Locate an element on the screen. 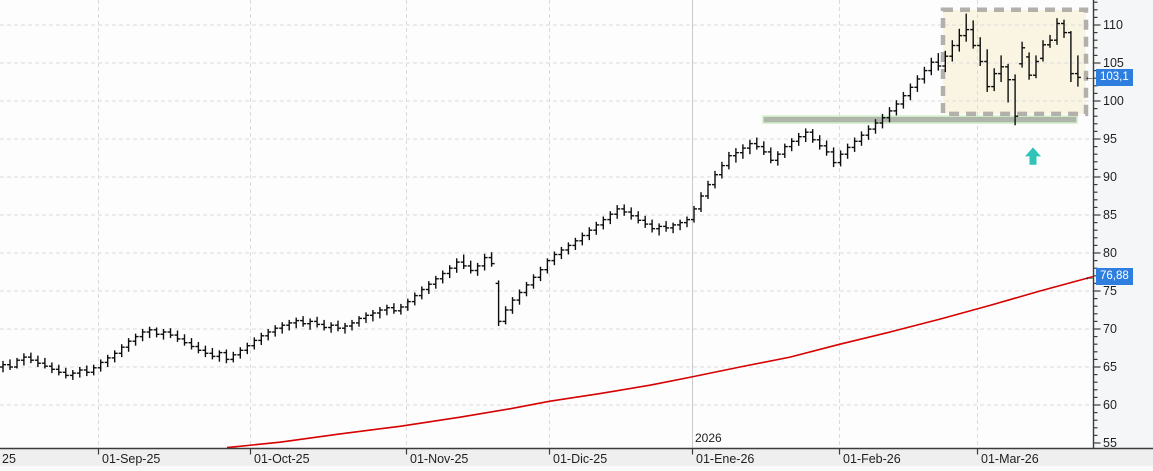 This screenshot has height=471, width=1153. up-arrow-icon is located at coordinates (1033, 156).